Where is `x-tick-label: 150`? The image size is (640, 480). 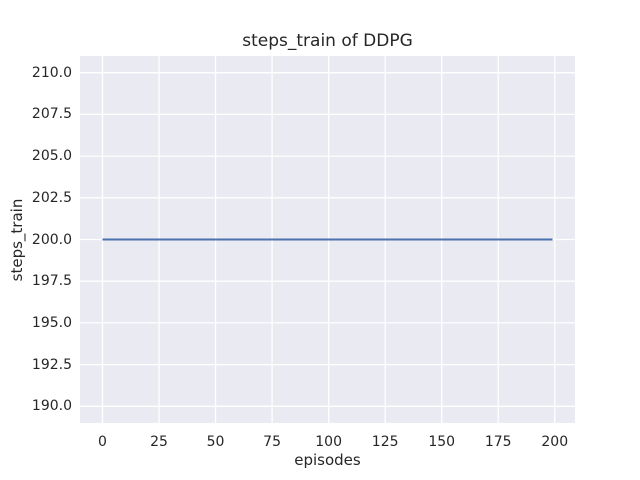 x-tick-label: 150 is located at coordinates (442, 442).